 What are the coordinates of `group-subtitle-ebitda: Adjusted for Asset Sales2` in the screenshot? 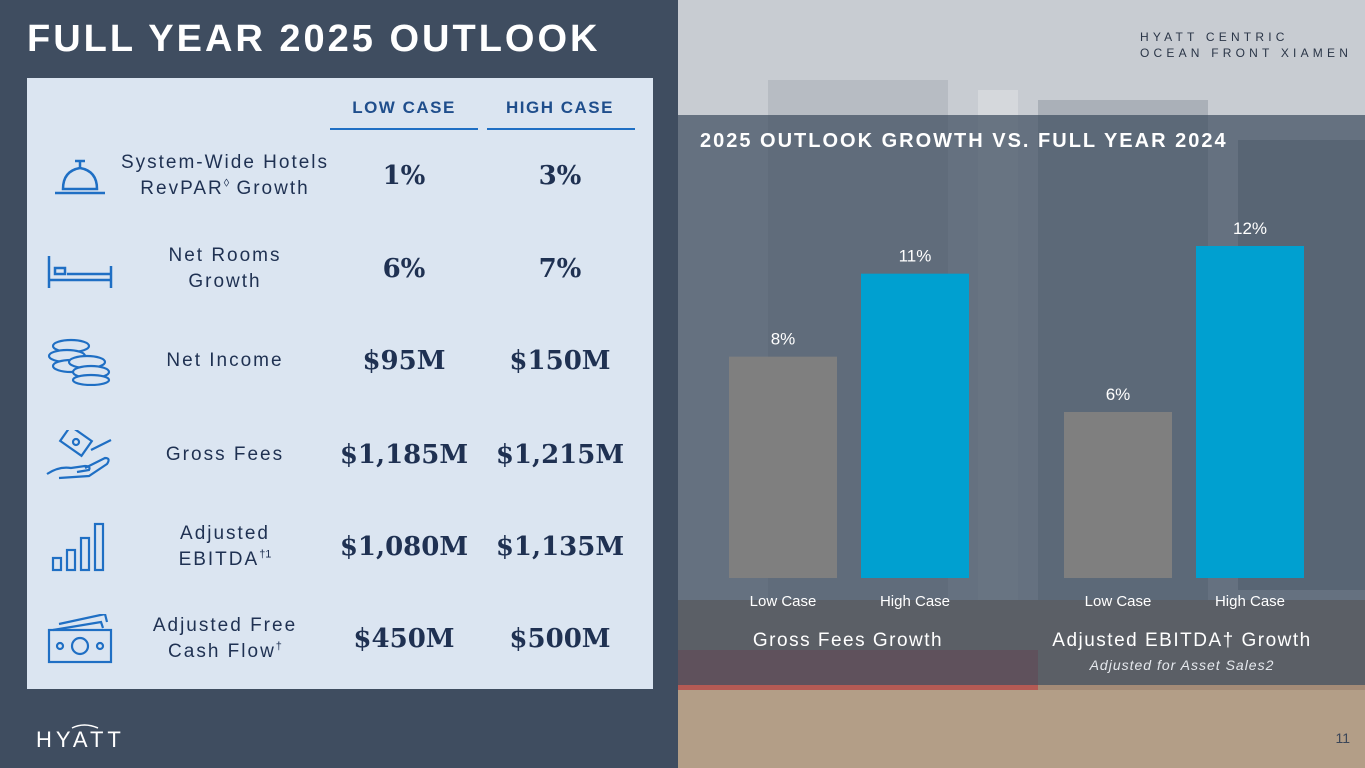 It's located at (1182, 665).